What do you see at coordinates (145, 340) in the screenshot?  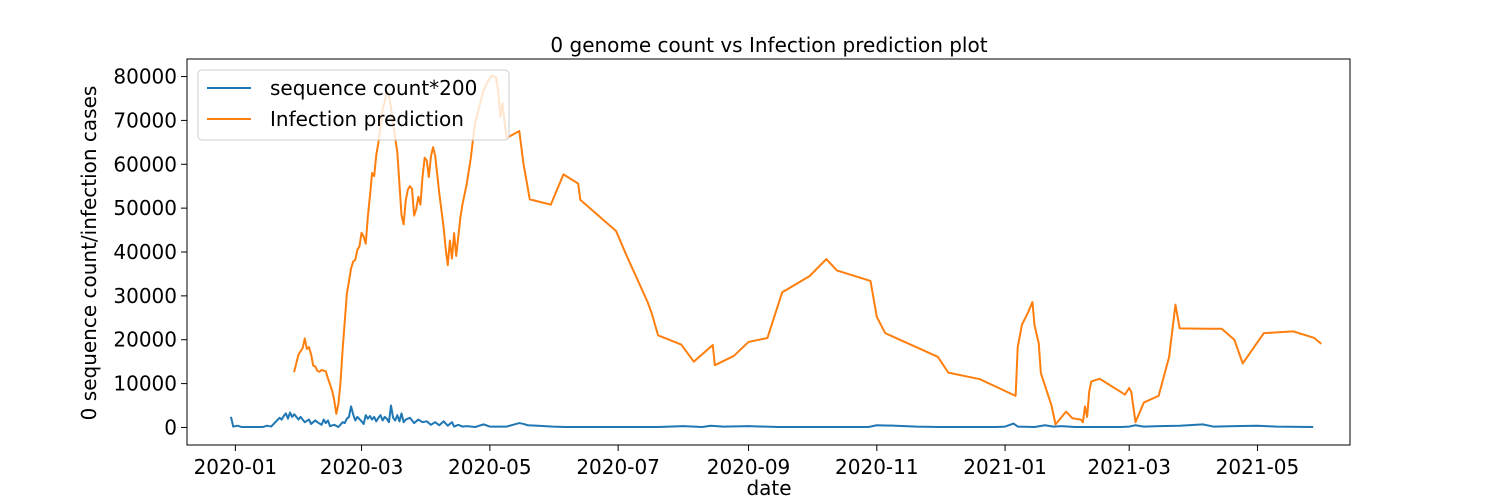 I see `y-tick-label-2: 20000` at bounding box center [145, 340].